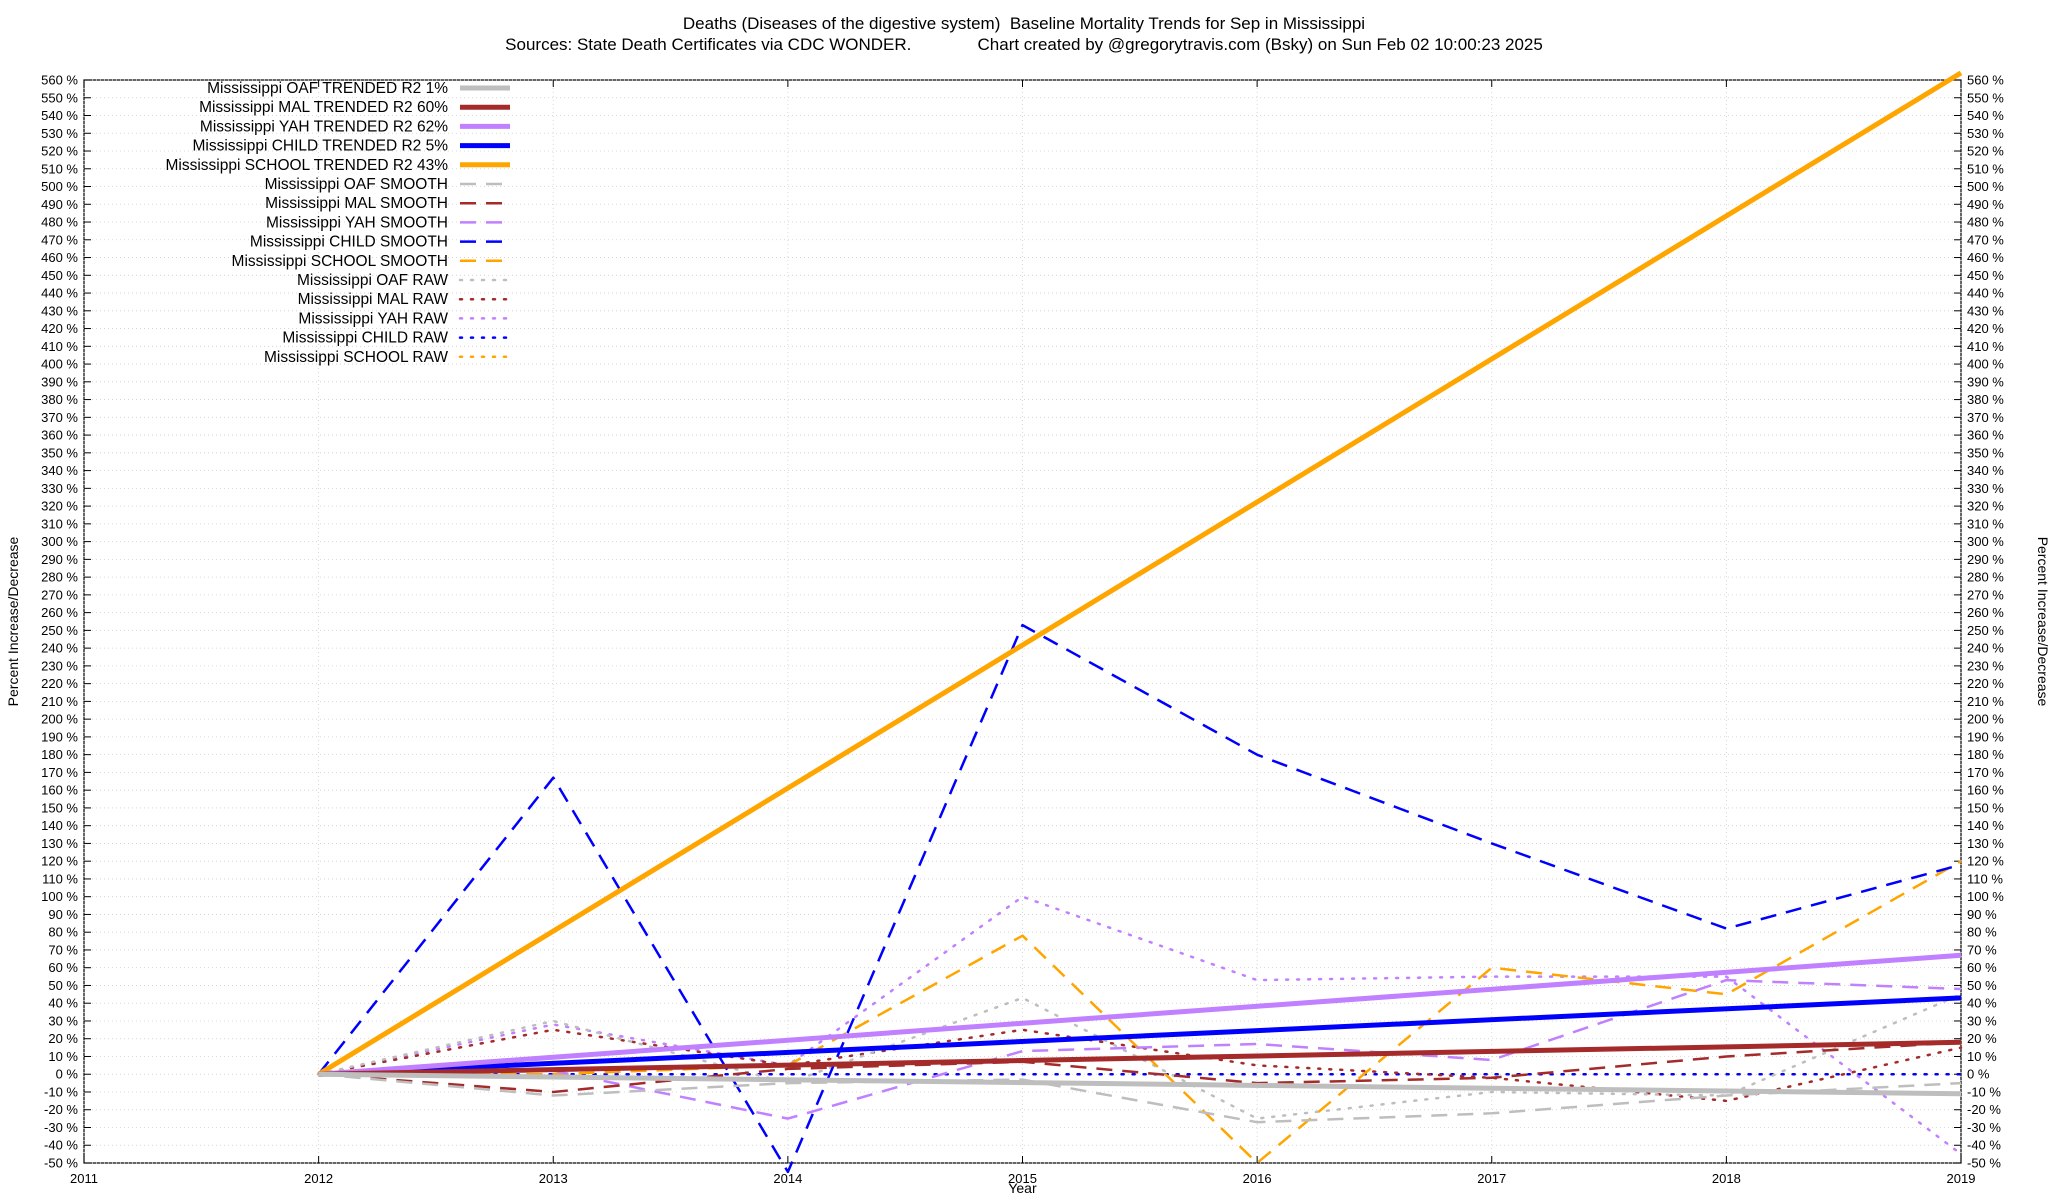 This screenshot has width=2048, height=1200. I want to click on y-tick-label: 390 %, so click(59, 381).